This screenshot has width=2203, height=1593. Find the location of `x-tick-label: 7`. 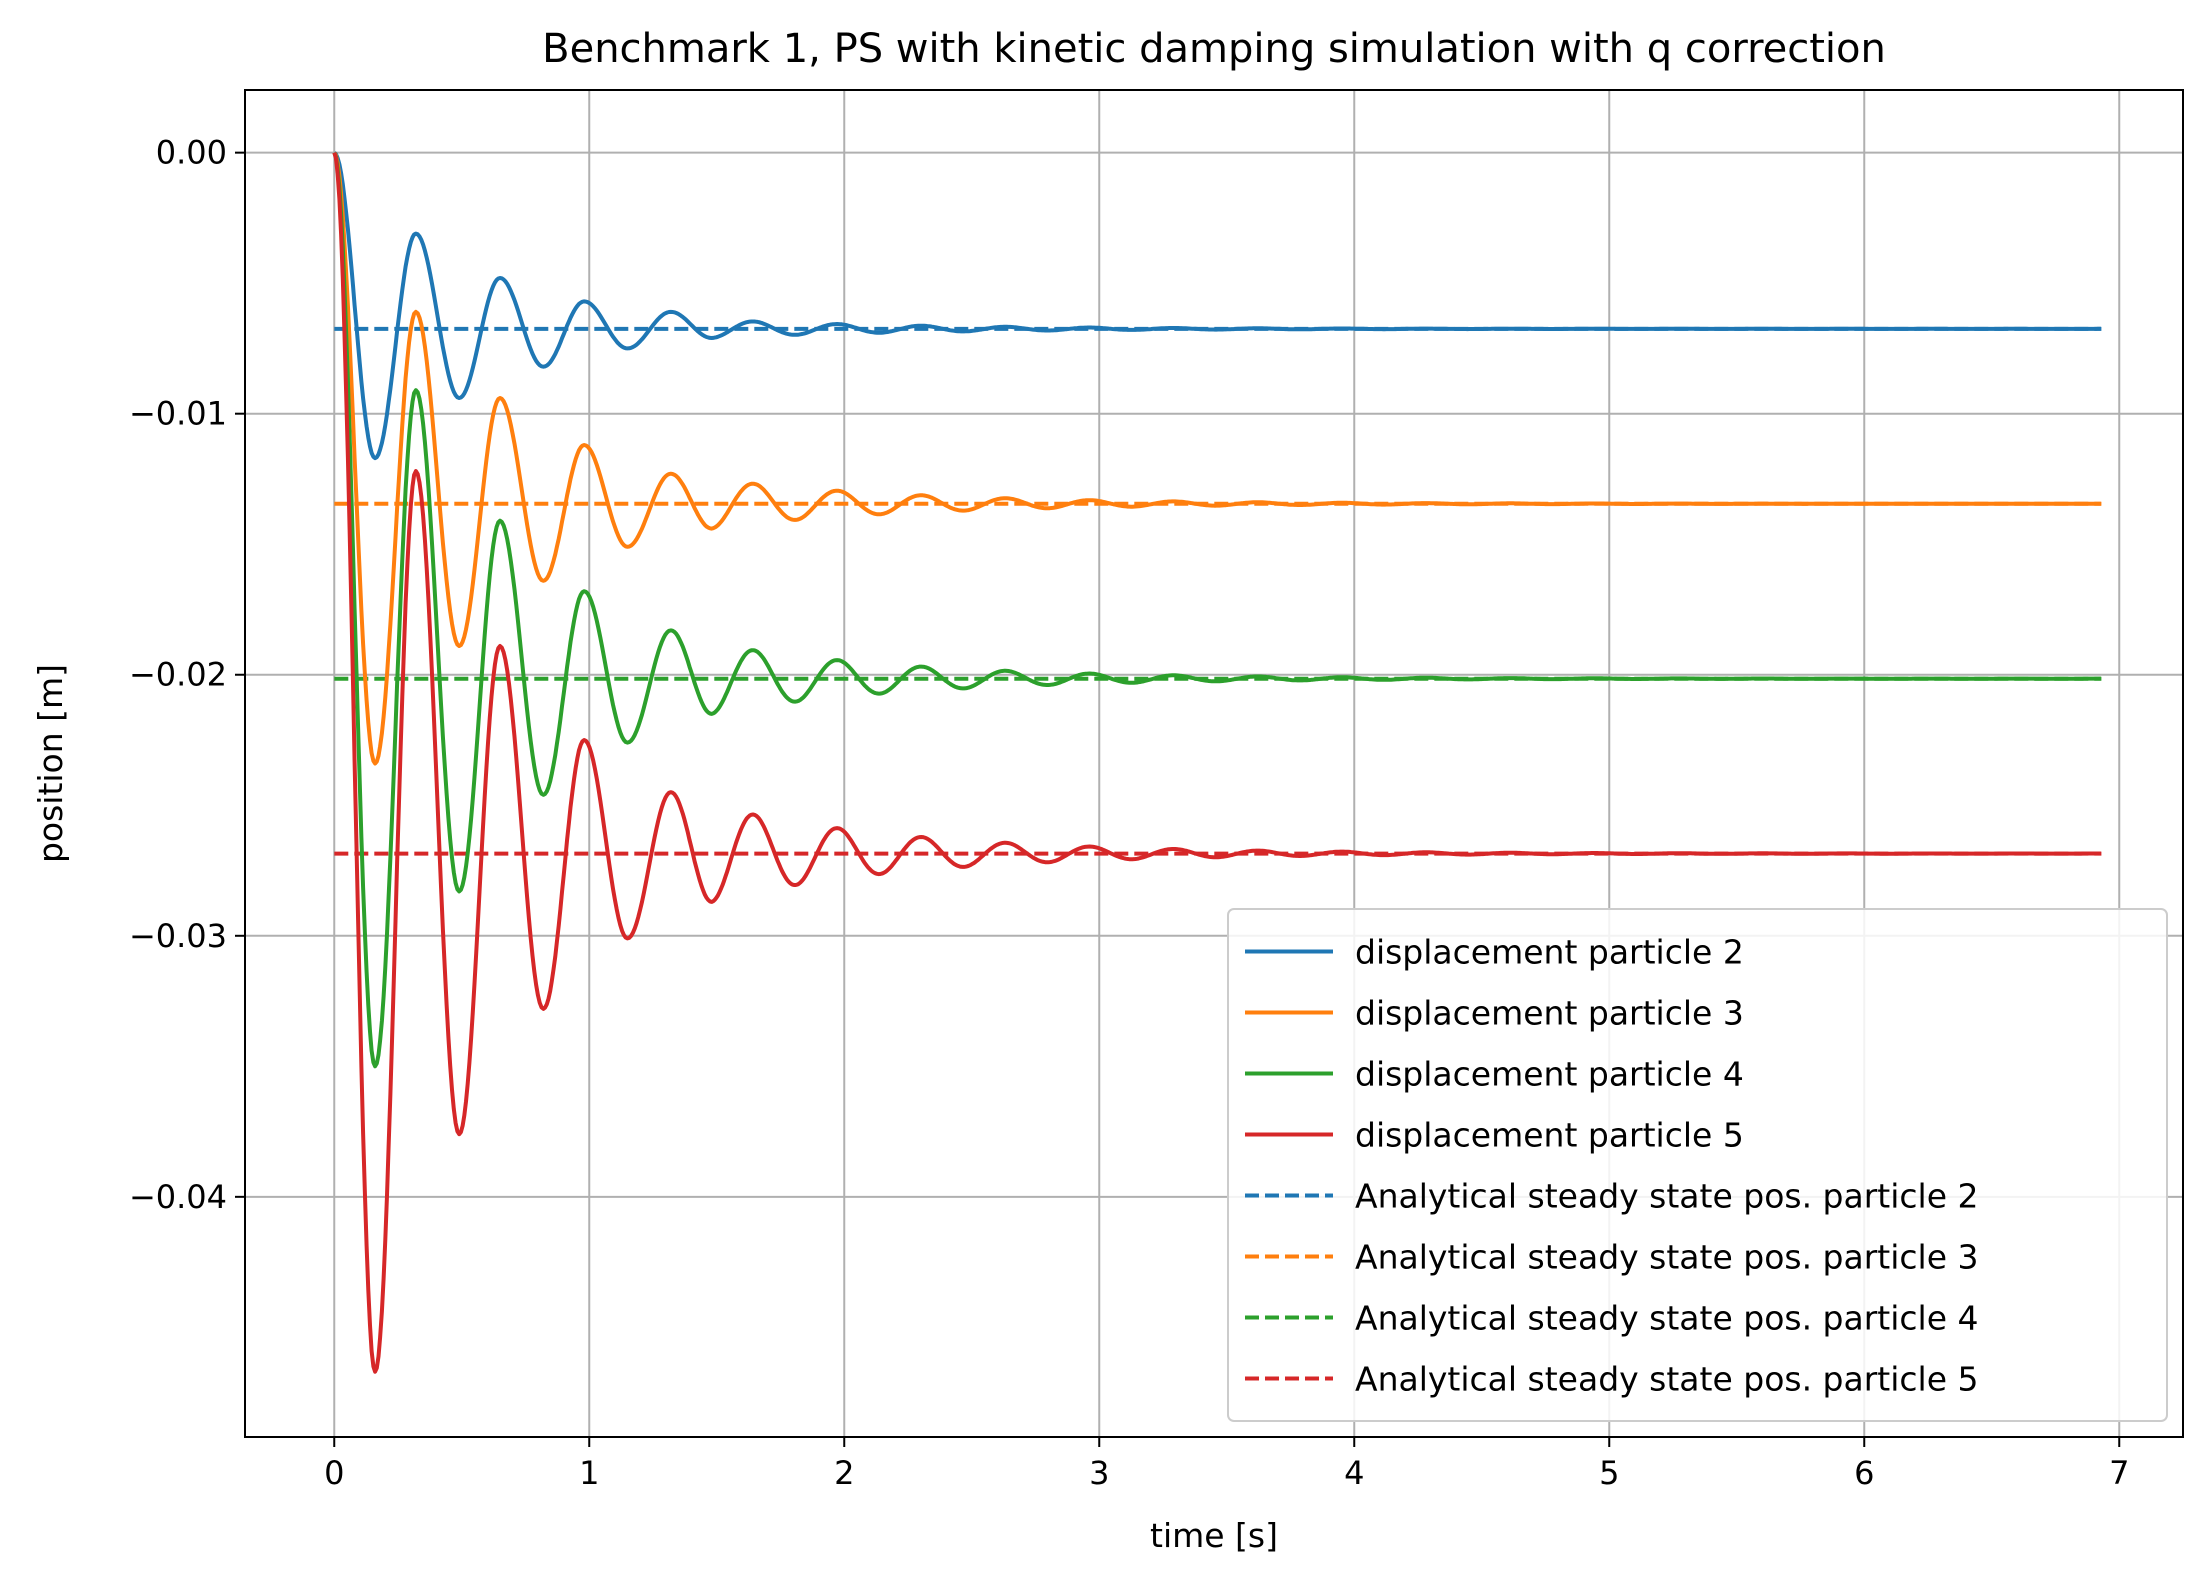

x-tick-label: 7 is located at coordinates (2119, 1473).